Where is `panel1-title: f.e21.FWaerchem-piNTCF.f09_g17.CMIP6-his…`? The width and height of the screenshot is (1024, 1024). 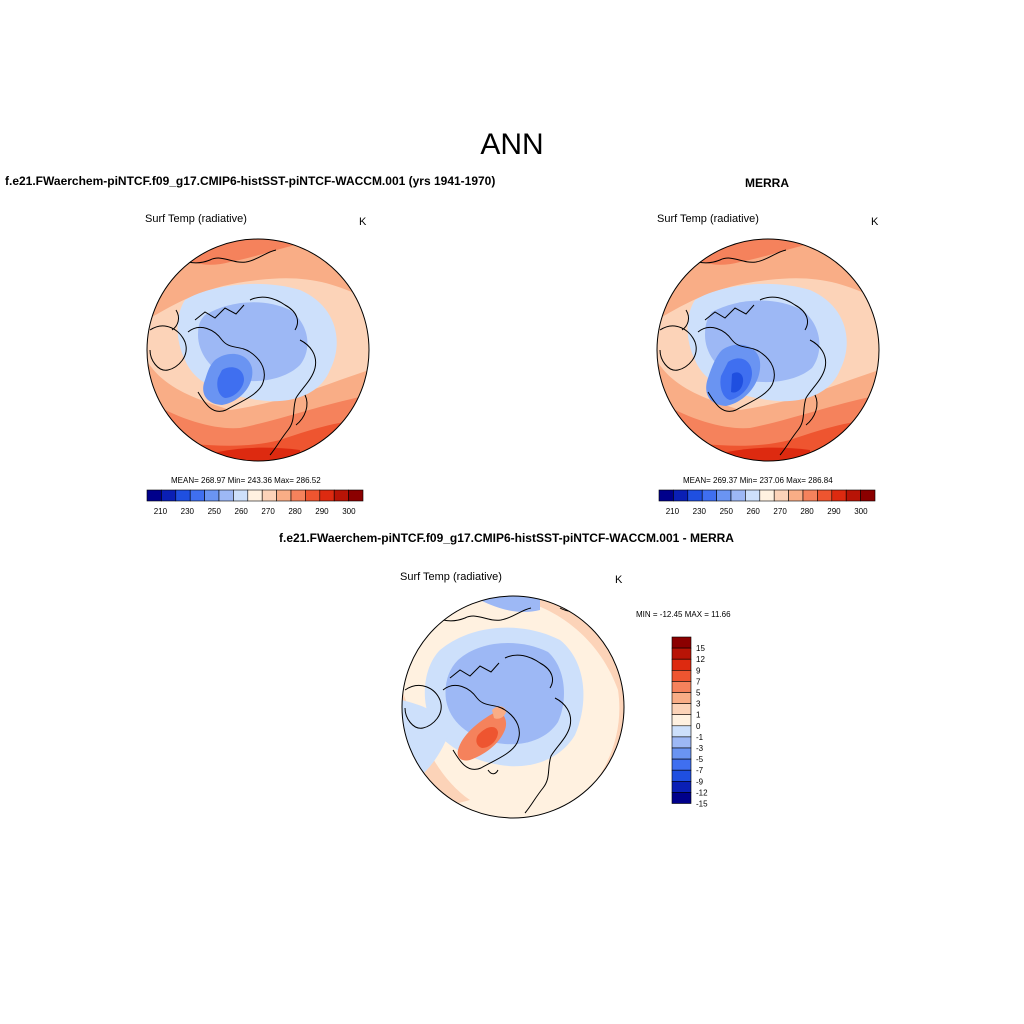
panel1-title: f.e21.FWaerchem-piNTCF.f09_g17.CMIP6-his… is located at coordinates (250, 181).